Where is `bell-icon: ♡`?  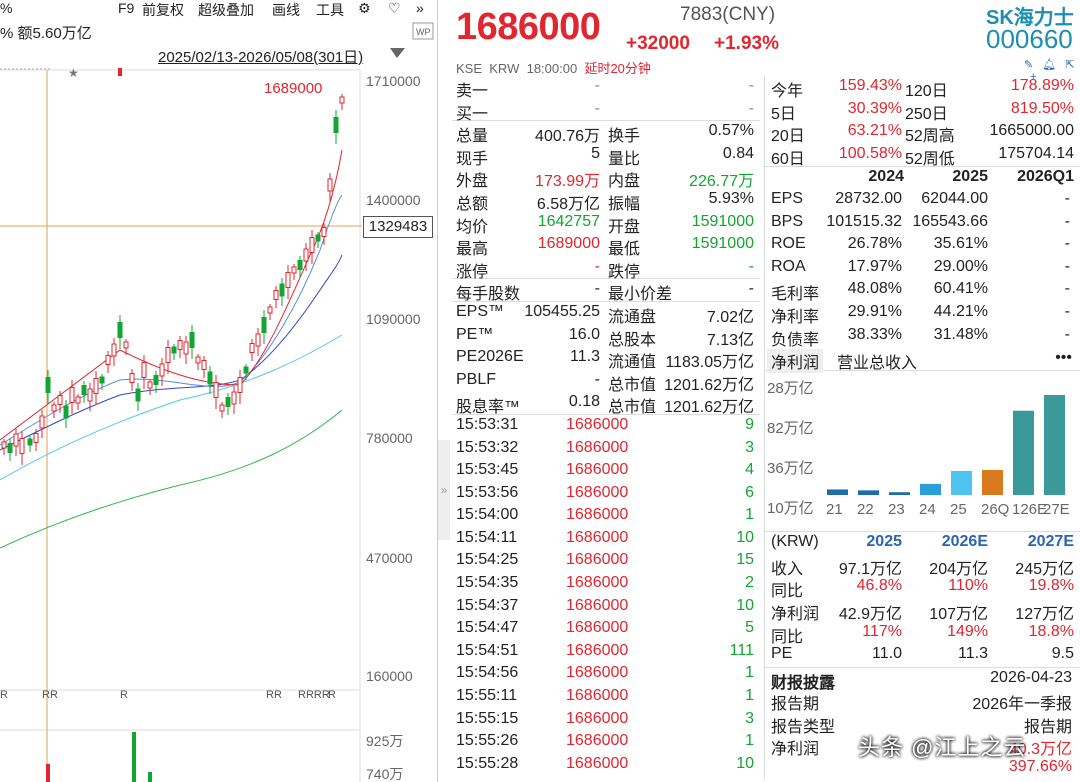
bell-icon: ♡ is located at coordinates (394, 8).